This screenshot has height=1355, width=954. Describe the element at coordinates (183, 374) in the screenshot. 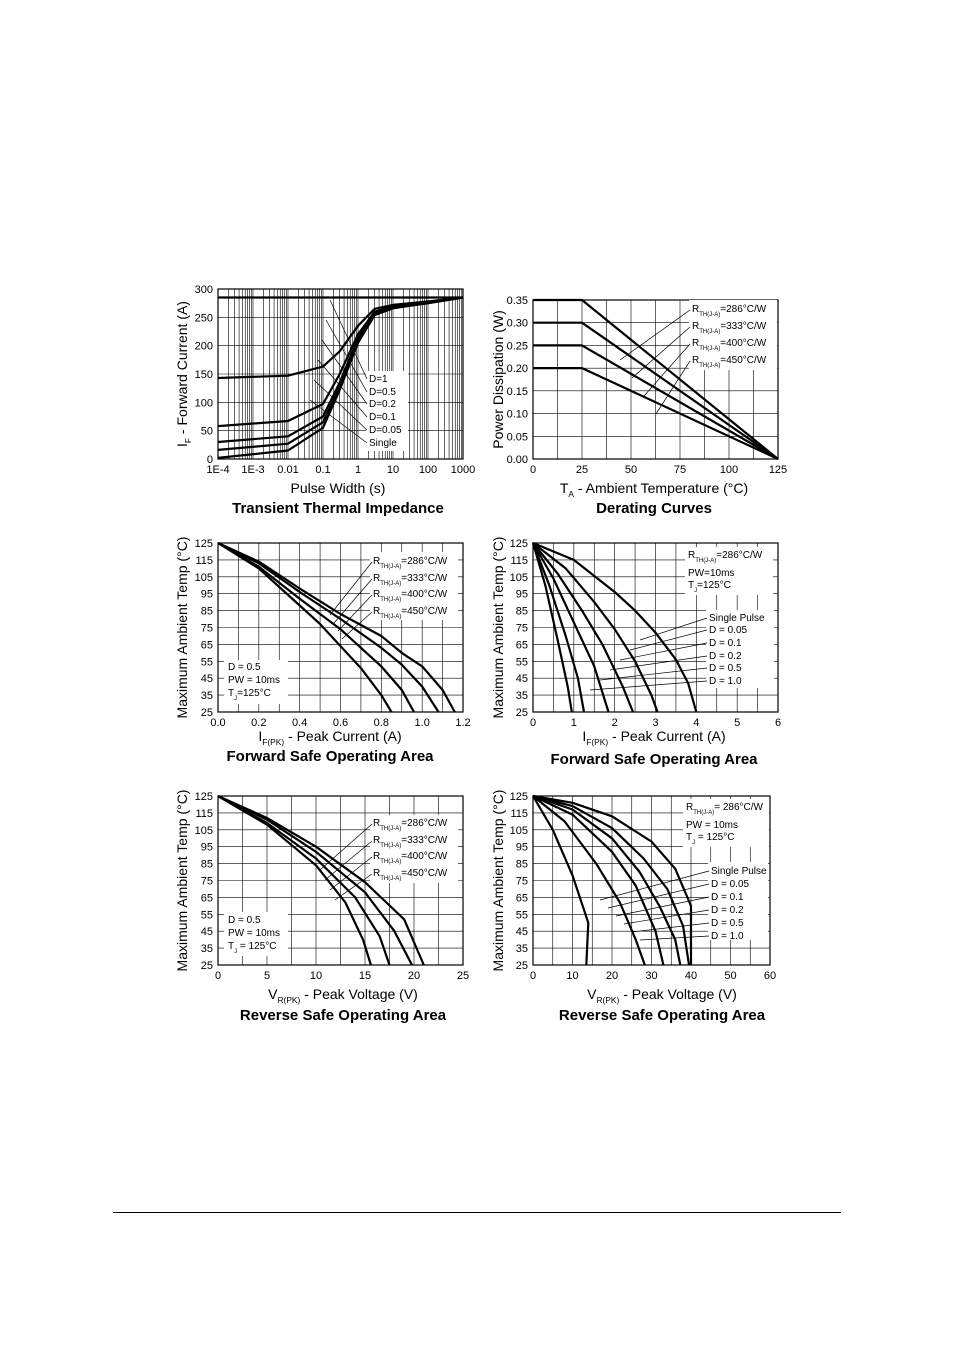

I see `y-axis-label: IF - Forward Current (A)` at that location.